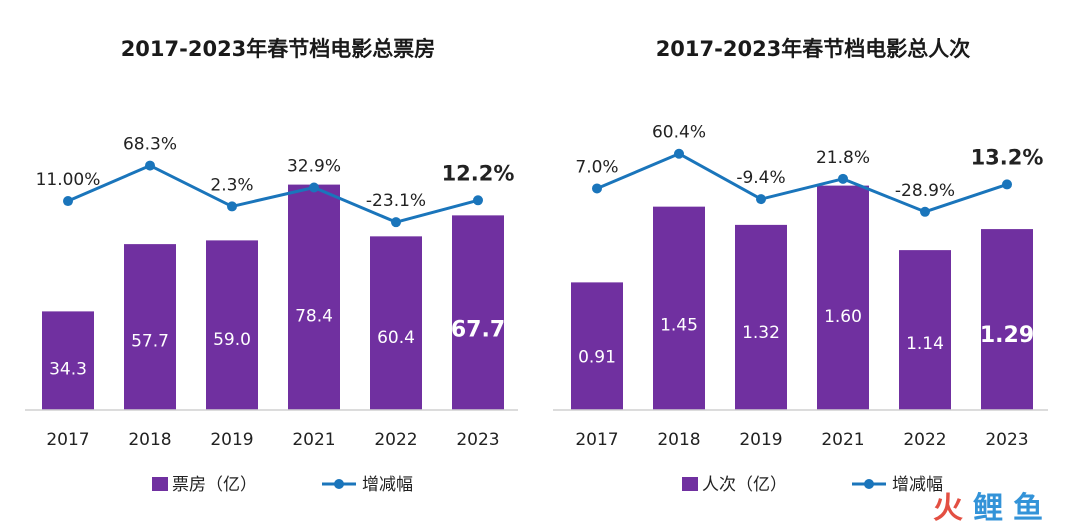  Describe the element at coordinates (1007, 157) in the screenshot. I see `rate-value-label: 13.2%` at that location.